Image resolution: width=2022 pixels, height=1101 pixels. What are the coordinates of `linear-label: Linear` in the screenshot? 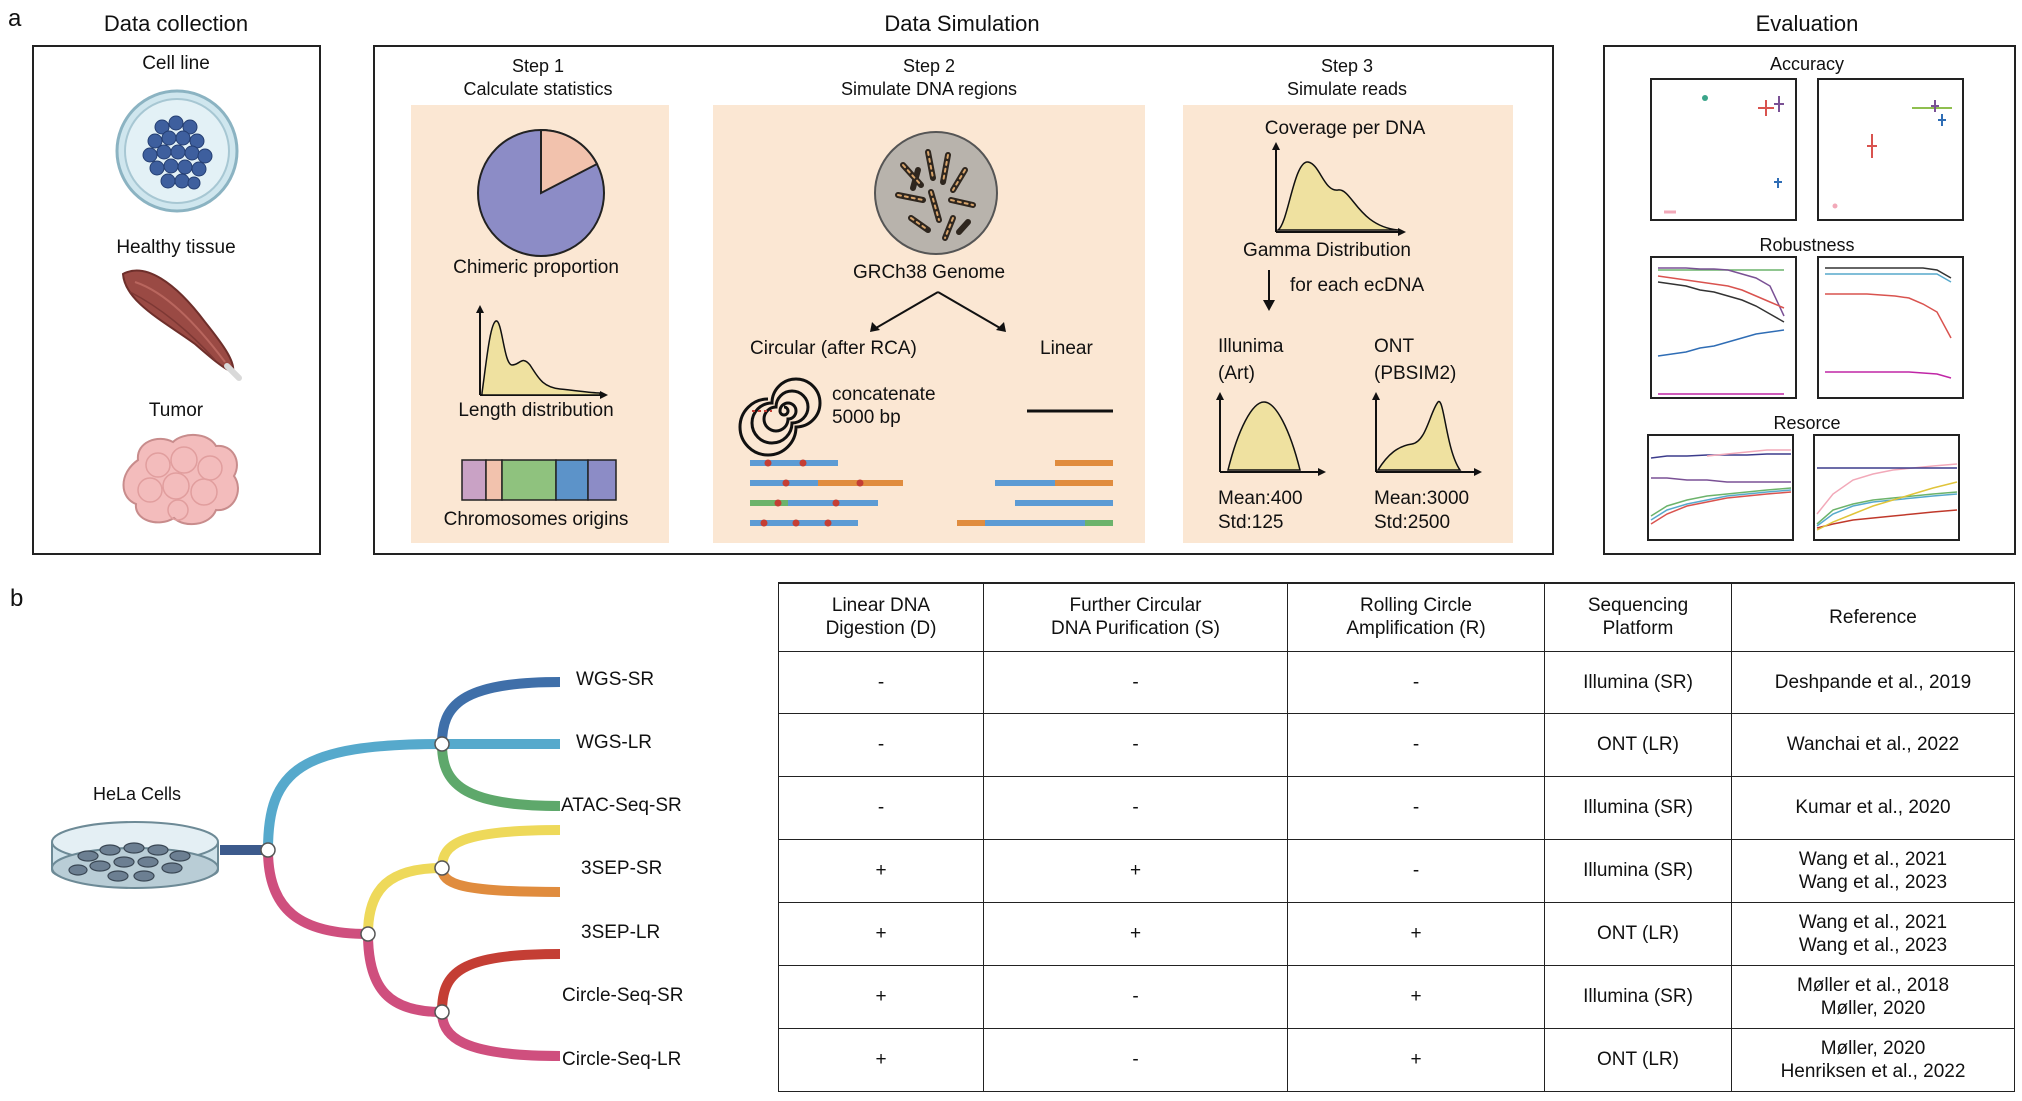 It's located at (1066, 348).